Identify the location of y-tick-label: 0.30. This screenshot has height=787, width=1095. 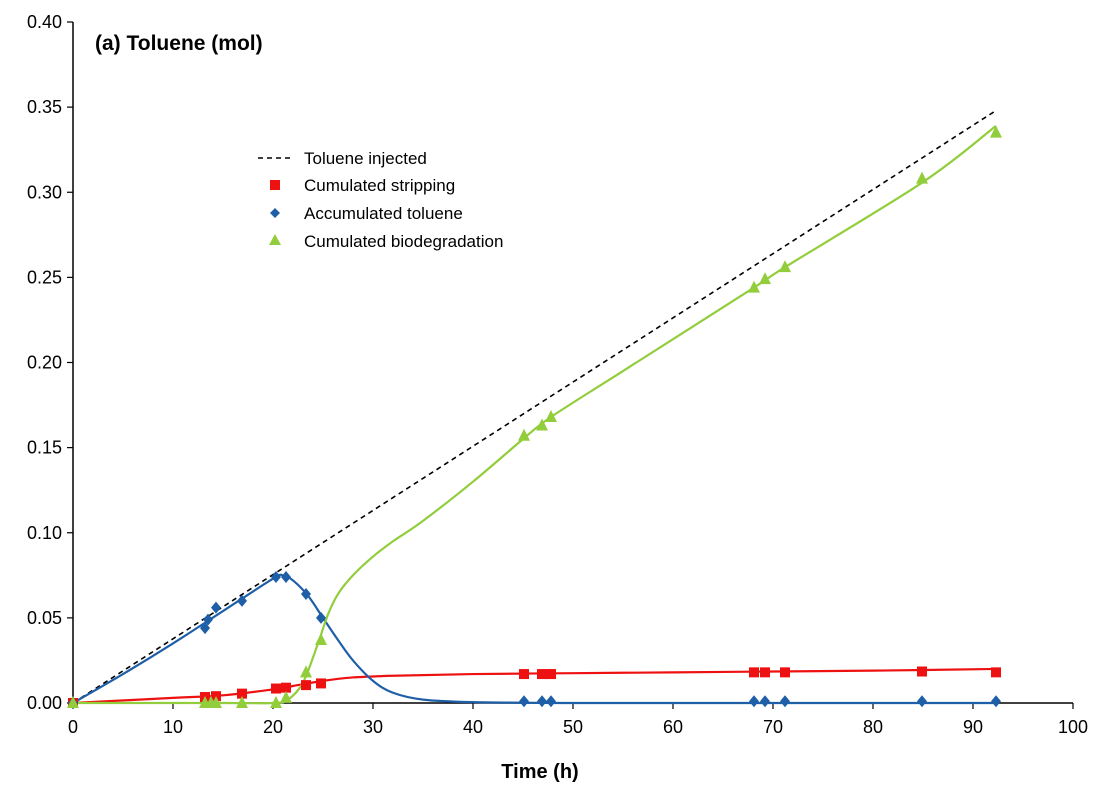
(44, 192).